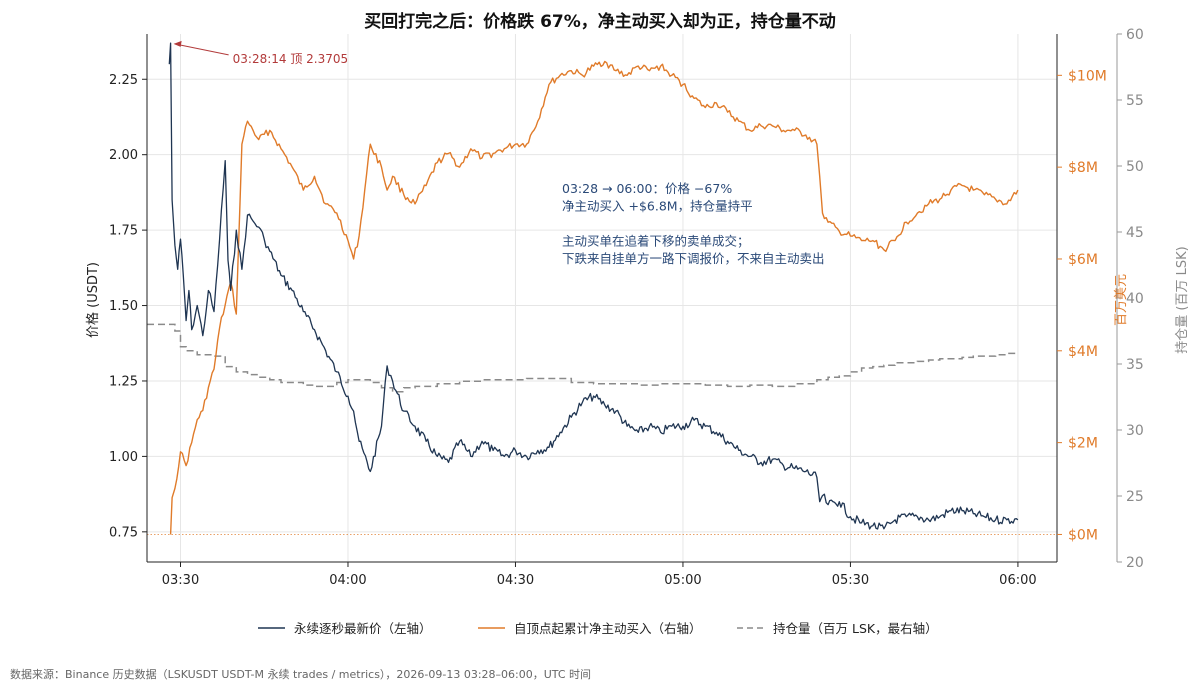 This screenshot has height=692, width=1199. Describe the element at coordinates (1083, 168) in the screenshot. I see `y2-tick-label-4: $8M` at that location.